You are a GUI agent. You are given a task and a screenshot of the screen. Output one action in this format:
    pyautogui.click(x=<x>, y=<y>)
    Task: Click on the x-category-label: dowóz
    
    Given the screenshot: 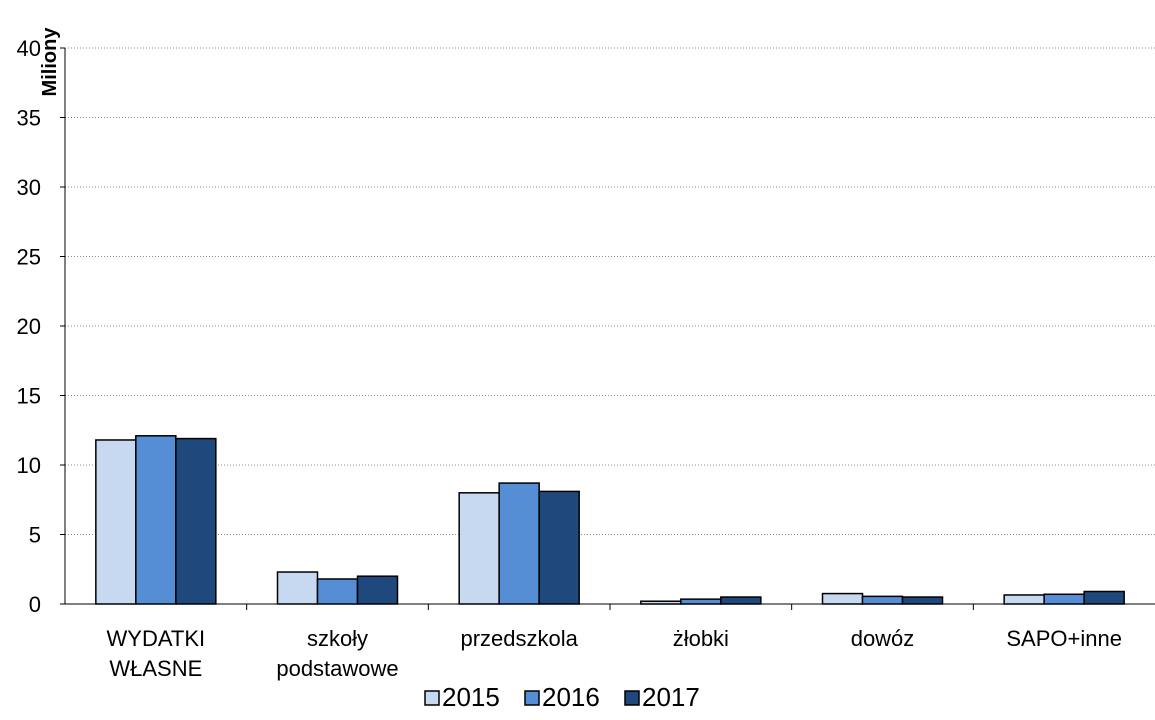 What is the action you would take?
    pyautogui.click(x=883, y=638)
    